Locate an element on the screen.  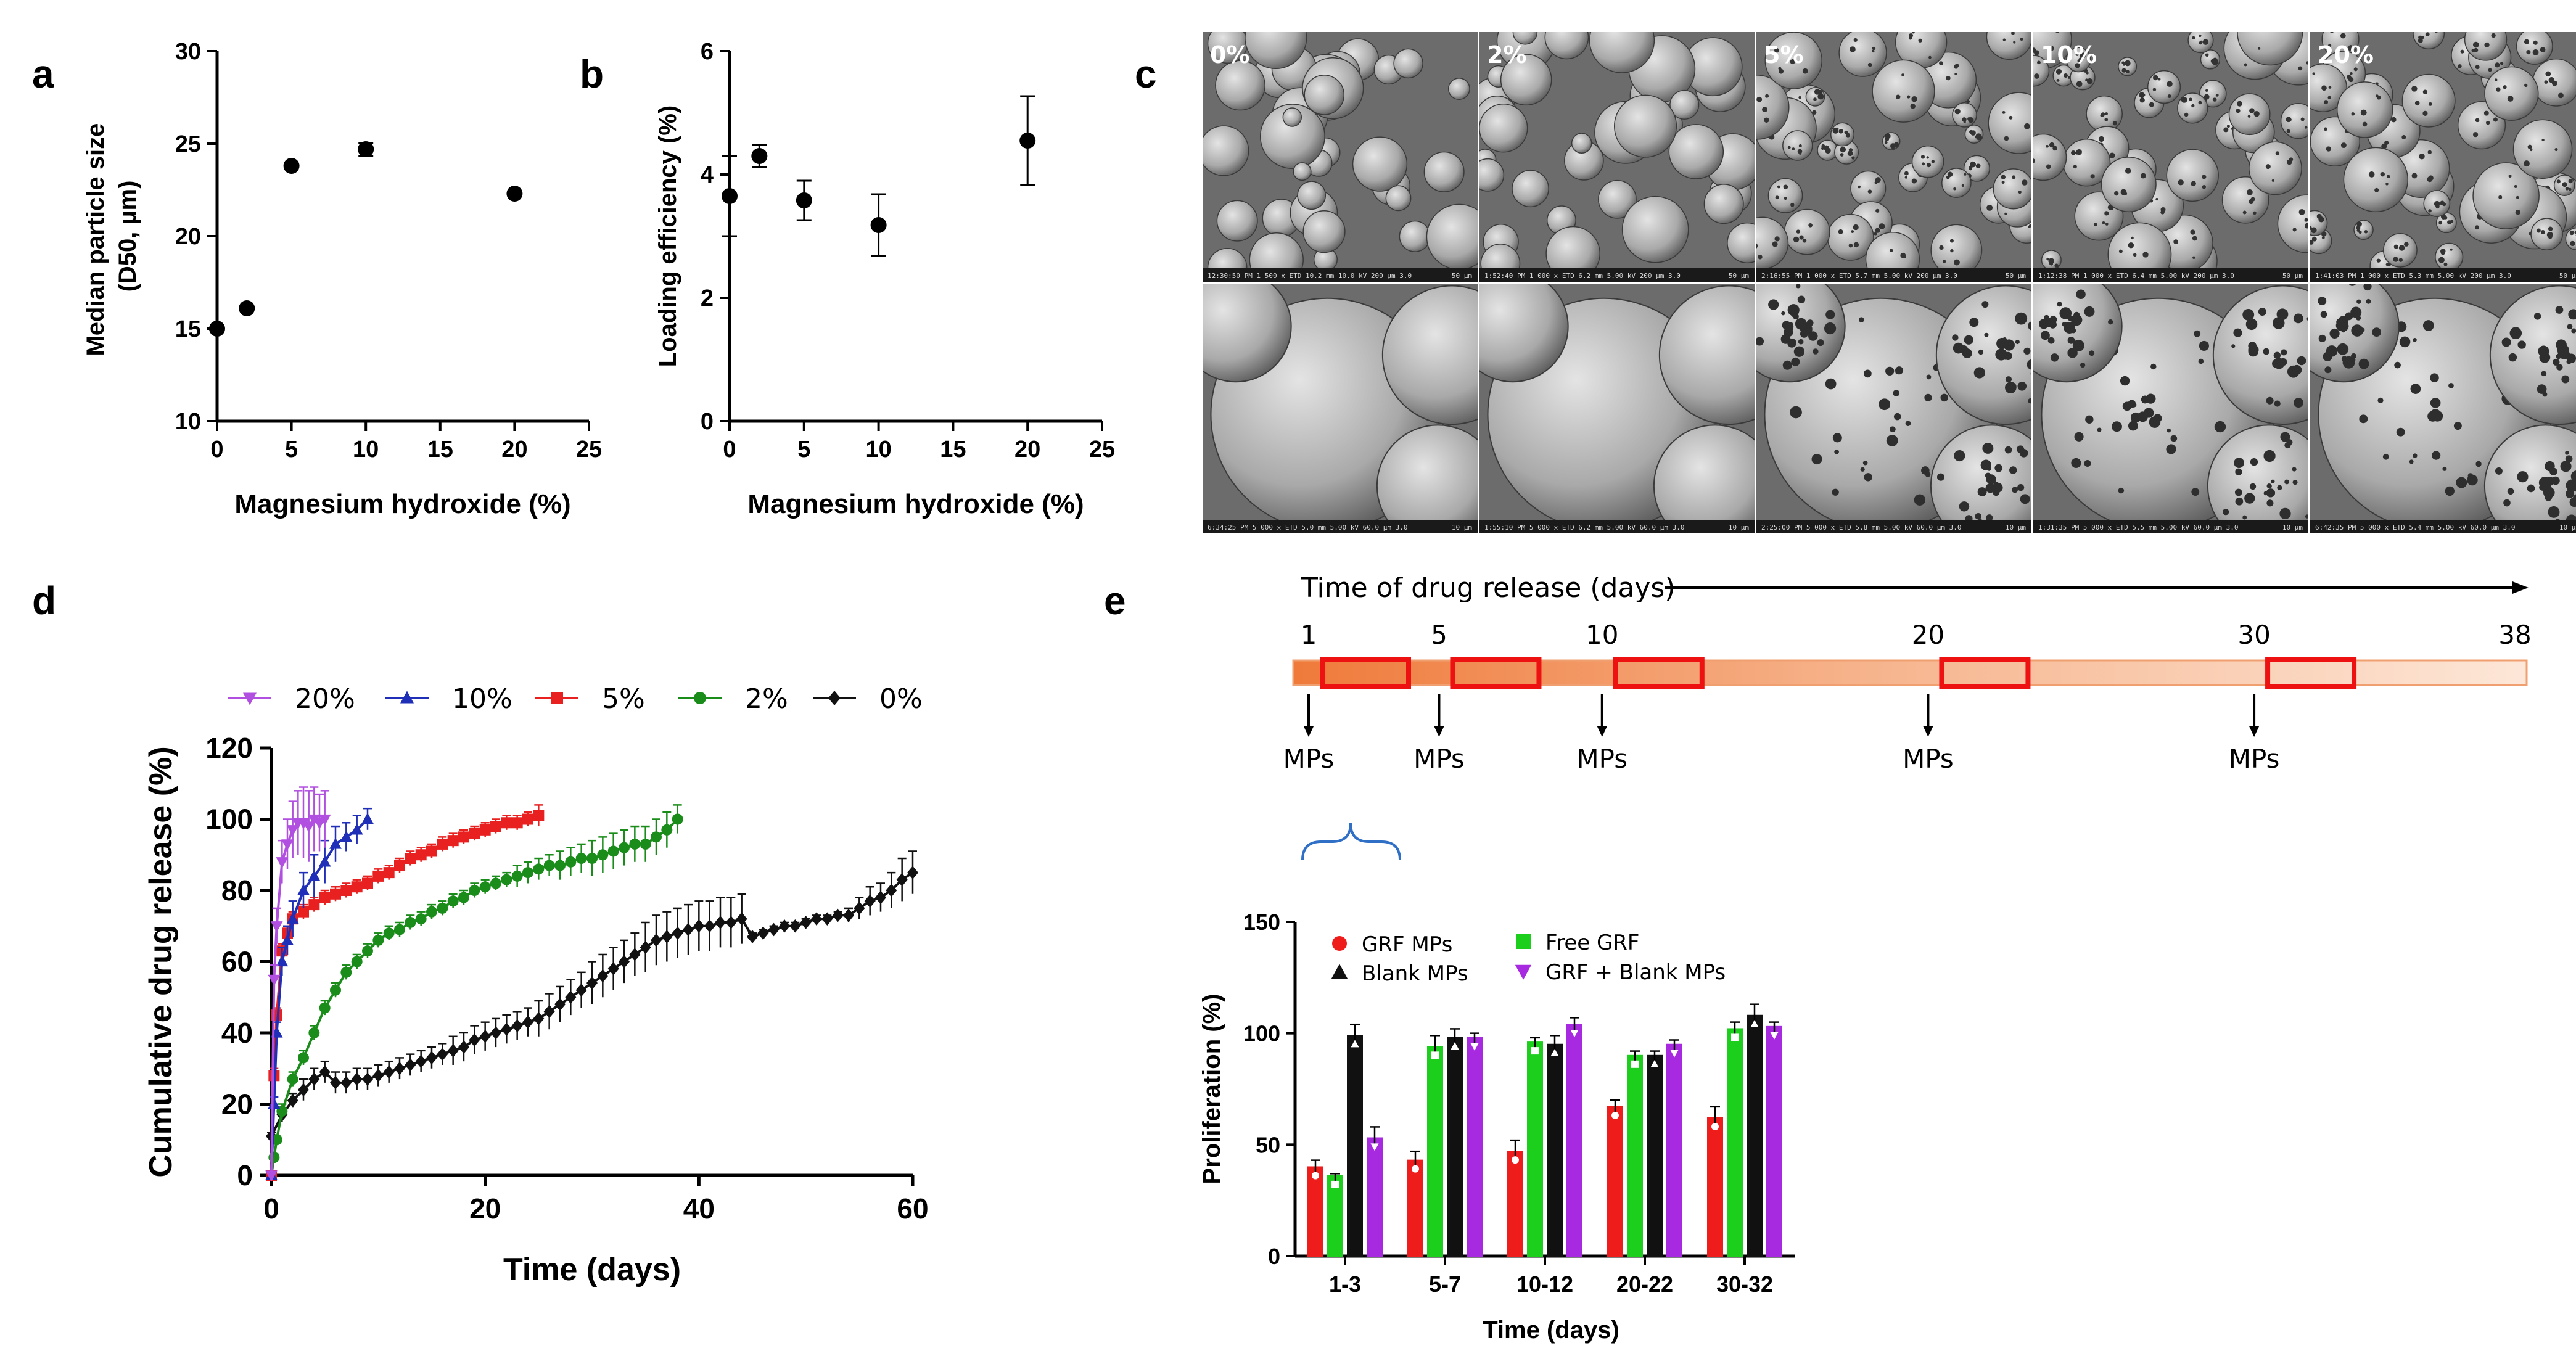
timeline-dose-arrowhead is located at coordinates (1602, 731).